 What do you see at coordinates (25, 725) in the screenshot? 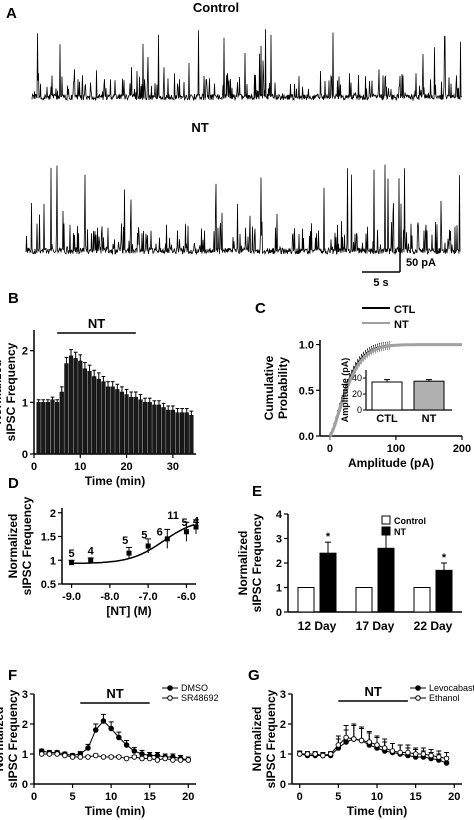
I see `f-y-tick-label: 2` at bounding box center [25, 725].